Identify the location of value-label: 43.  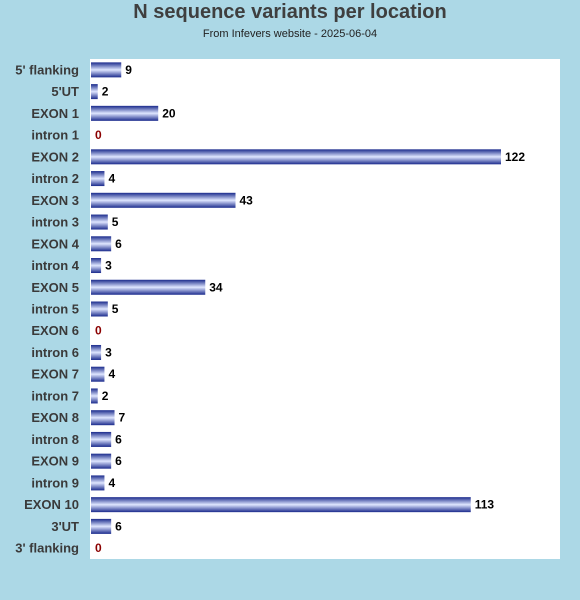
(247, 200).